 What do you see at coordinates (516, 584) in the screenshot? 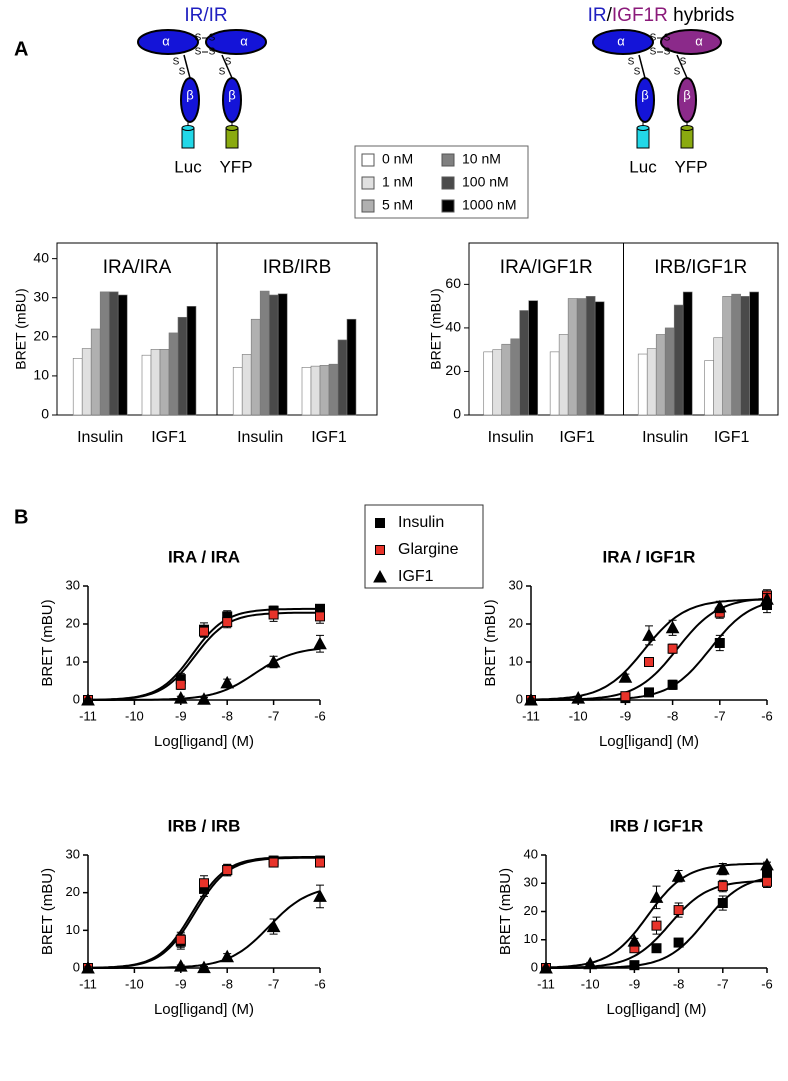
I see `y-tick-label: 30` at bounding box center [516, 584].